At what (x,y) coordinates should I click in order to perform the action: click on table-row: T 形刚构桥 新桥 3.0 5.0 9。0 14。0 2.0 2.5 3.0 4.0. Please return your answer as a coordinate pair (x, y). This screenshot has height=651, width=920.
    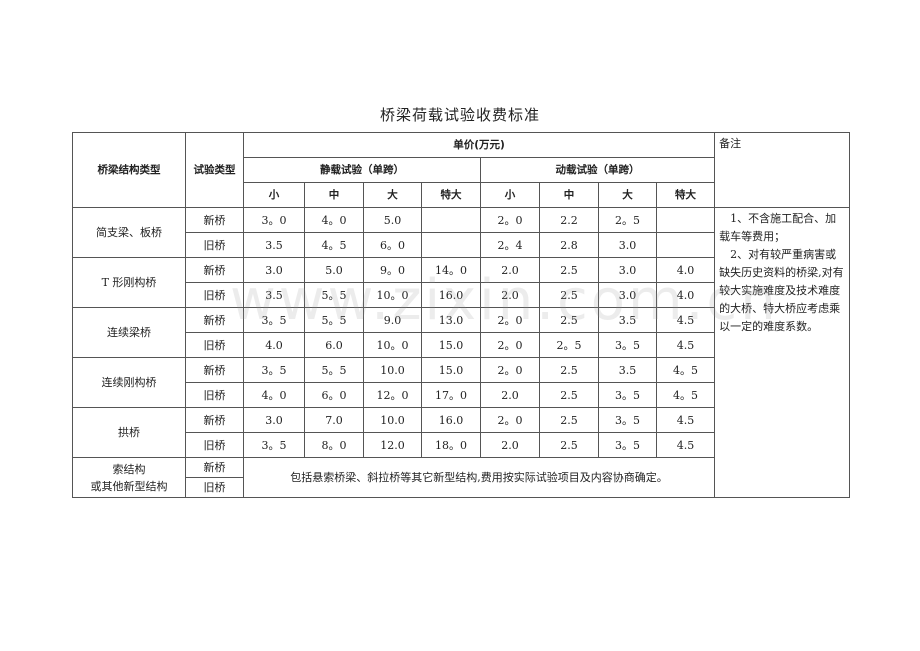
    Looking at the image, I should click on (461, 282).